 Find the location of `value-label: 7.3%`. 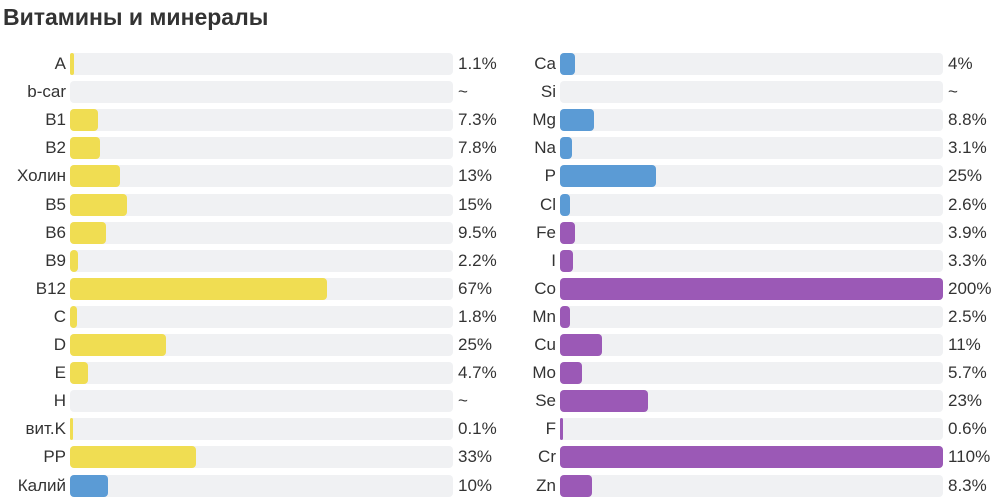

value-label: 7.3% is located at coordinates (477, 119).